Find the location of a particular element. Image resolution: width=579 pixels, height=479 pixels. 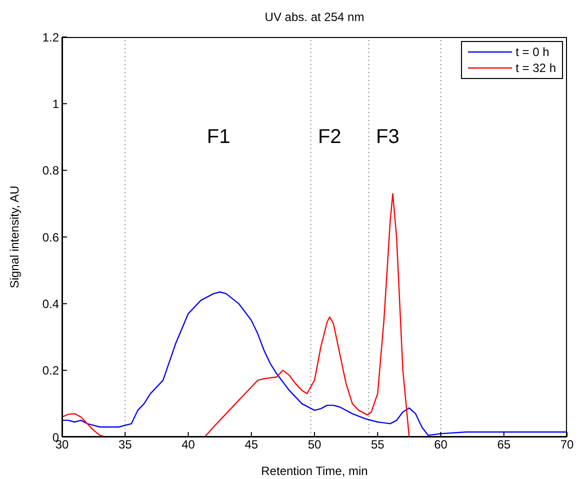

y-tick-label: 1 is located at coordinates (56, 103).